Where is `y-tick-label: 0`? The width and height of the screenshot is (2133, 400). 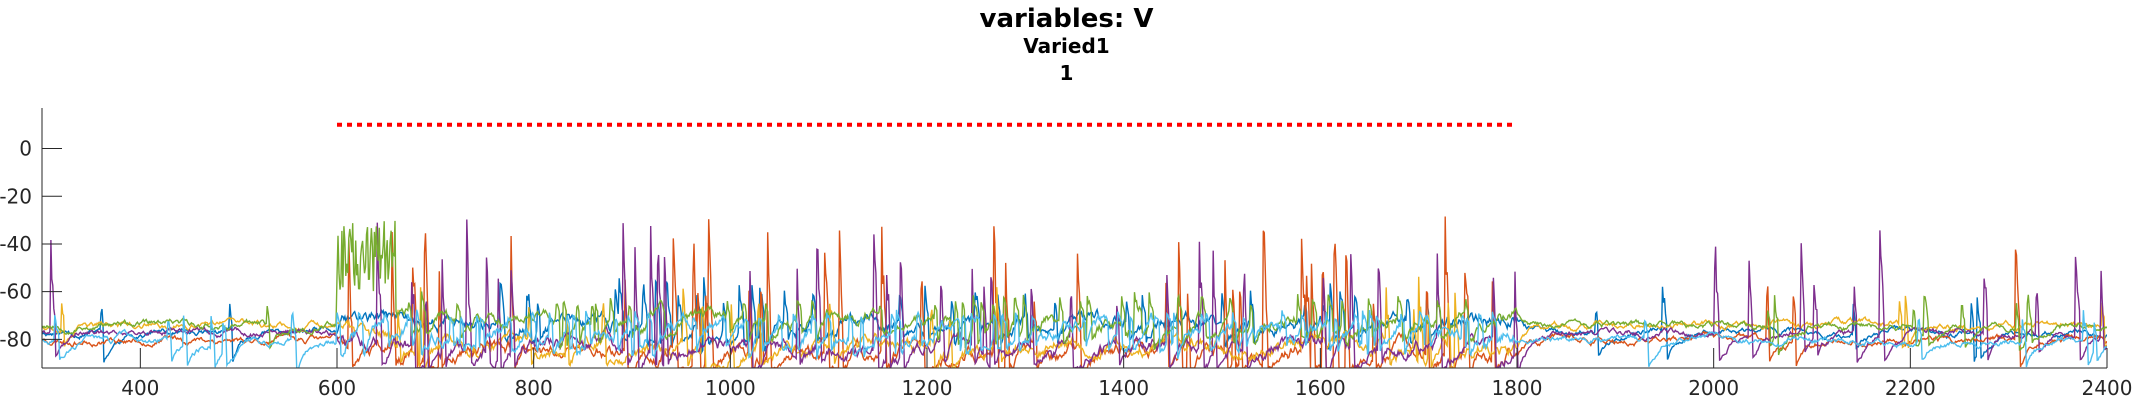 y-tick-label: 0 is located at coordinates (25, 149).